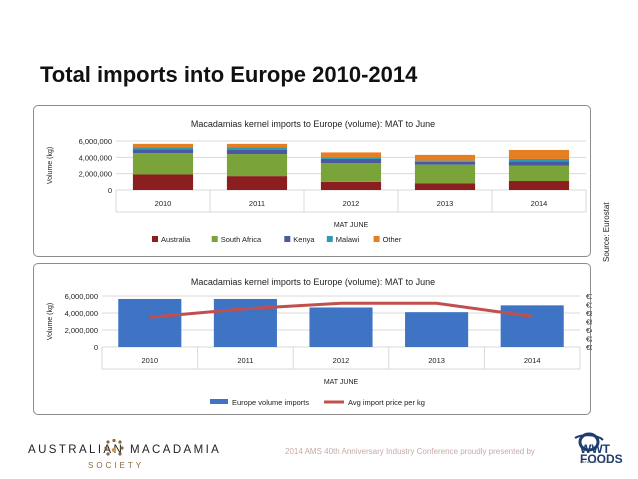 The width and height of the screenshot is (638, 479). I want to click on logo-word-australian: AUSTRALIAN, so click(76, 450).